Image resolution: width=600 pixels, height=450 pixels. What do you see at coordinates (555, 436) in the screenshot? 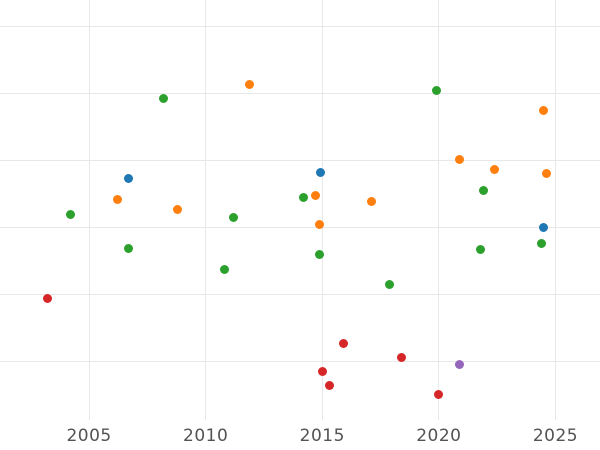
I see `x-tick-label: 2025` at bounding box center [555, 436].